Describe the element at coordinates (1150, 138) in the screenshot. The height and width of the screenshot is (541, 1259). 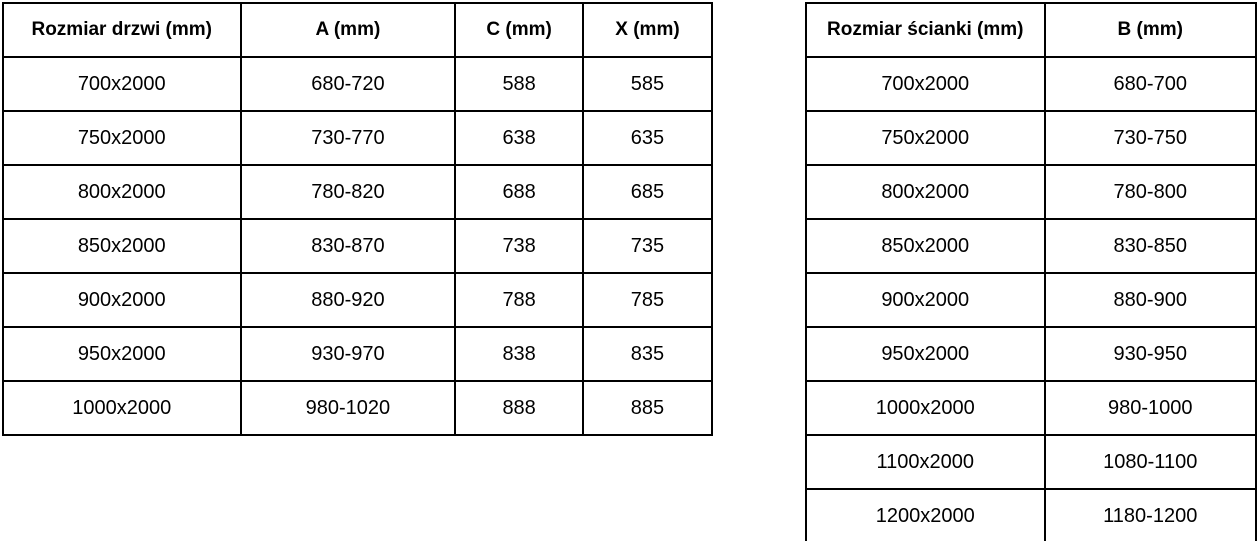
I see `table-cell: 730-750` at that location.